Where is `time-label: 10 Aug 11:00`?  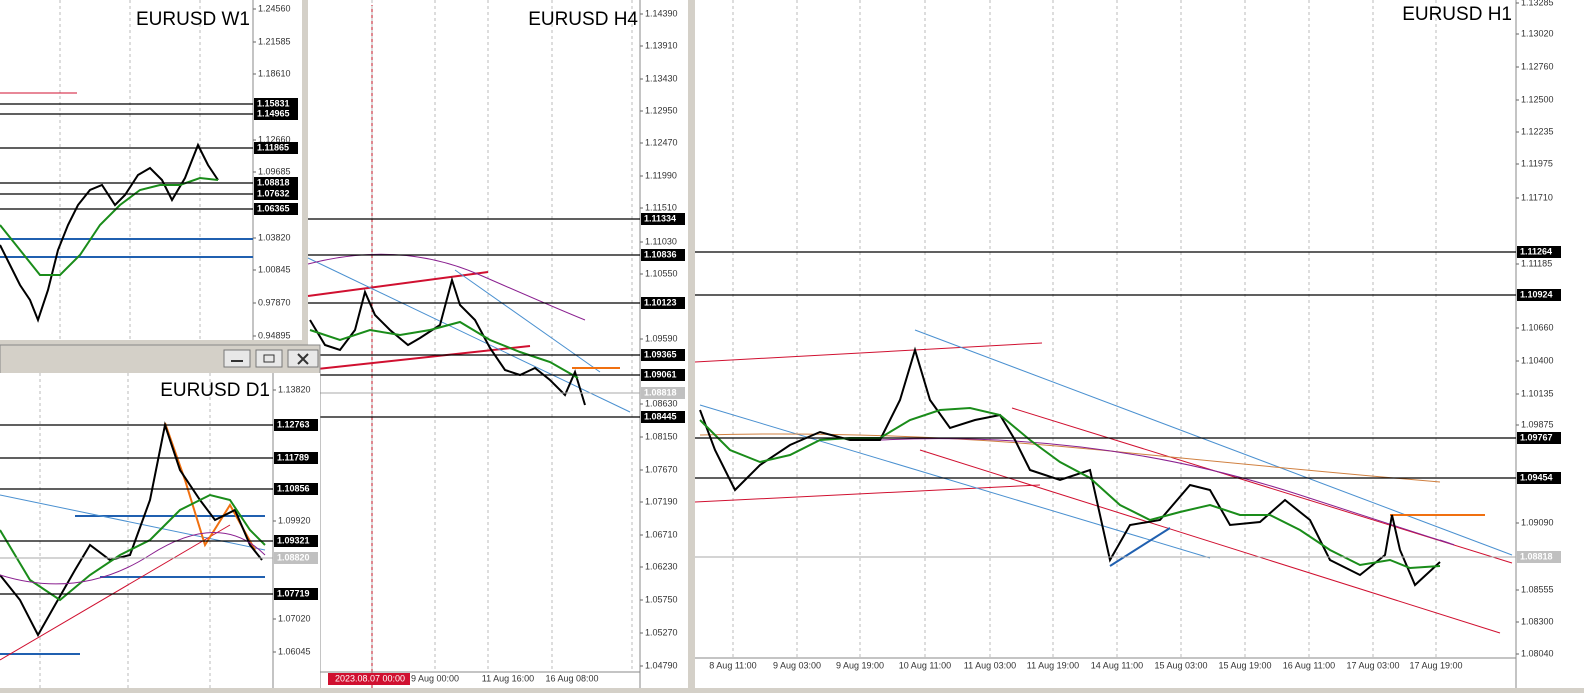 time-label: 10 Aug 11:00 is located at coordinates (925, 665).